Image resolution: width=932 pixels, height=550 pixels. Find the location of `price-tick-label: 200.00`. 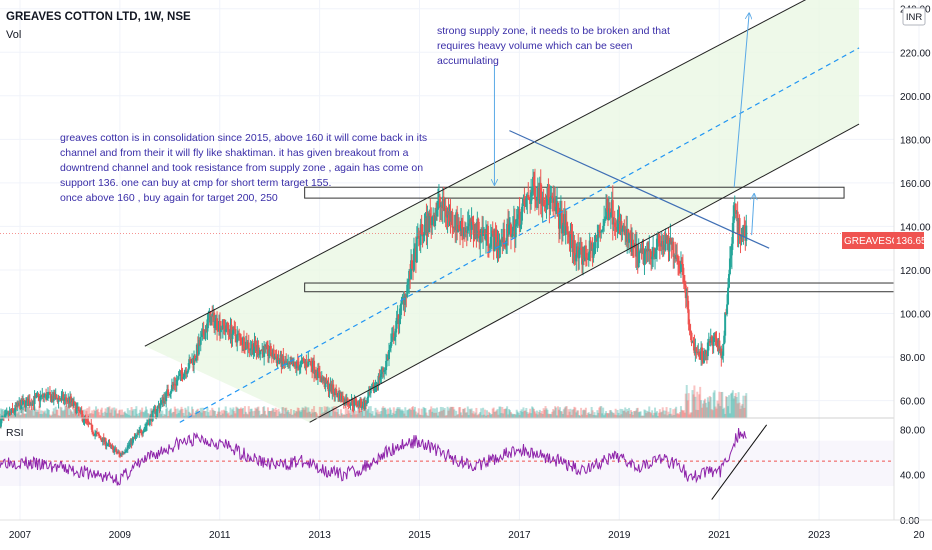

price-tick-label: 200.00 is located at coordinates (915, 97).